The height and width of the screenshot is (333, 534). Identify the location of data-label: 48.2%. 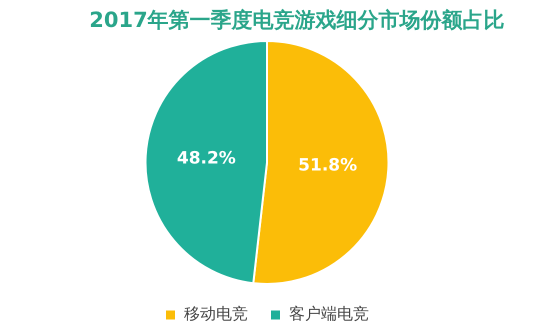
(206, 158).